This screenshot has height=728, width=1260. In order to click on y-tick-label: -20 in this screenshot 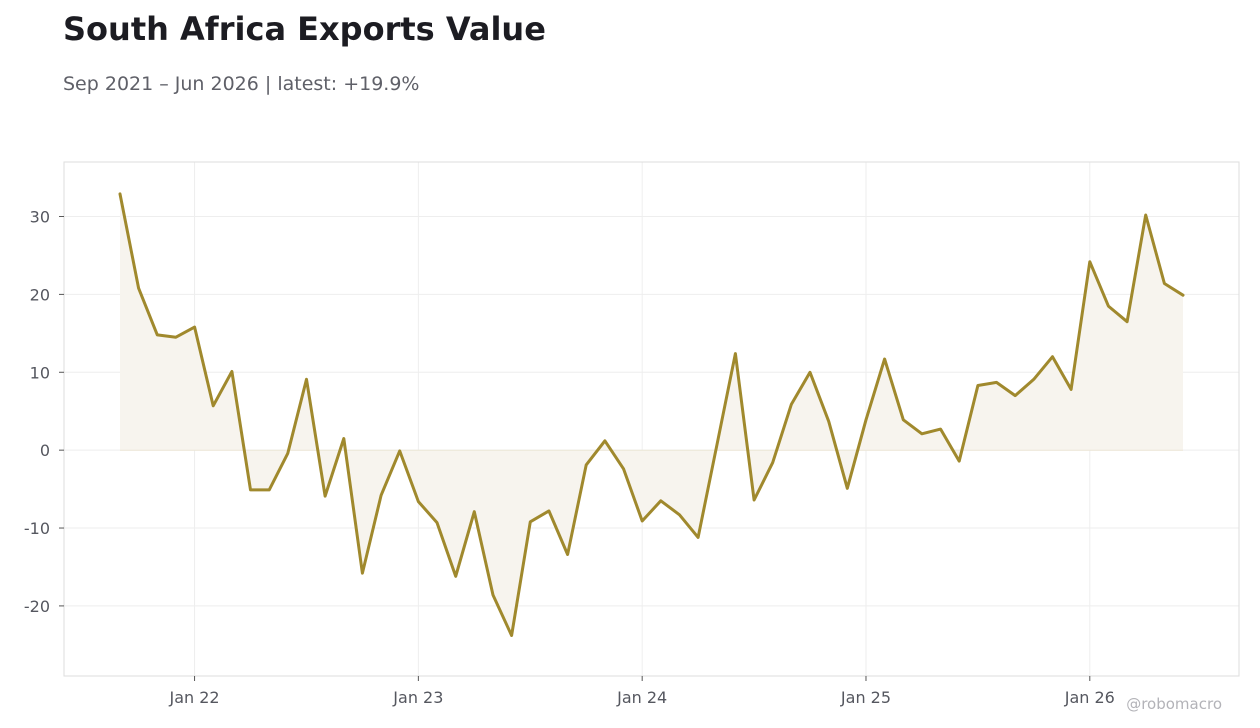, I will do `click(37, 606)`.